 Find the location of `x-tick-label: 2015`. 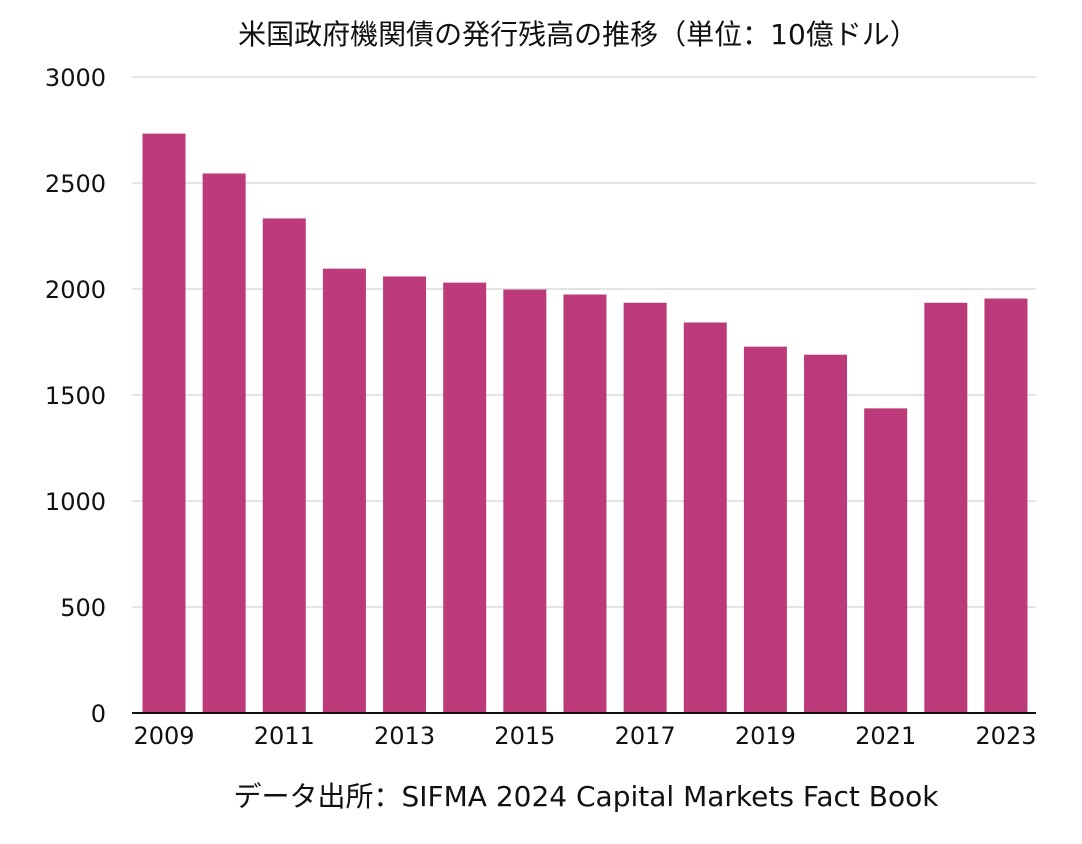

x-tick-label: 2015 is located at coordinates (524, 736).